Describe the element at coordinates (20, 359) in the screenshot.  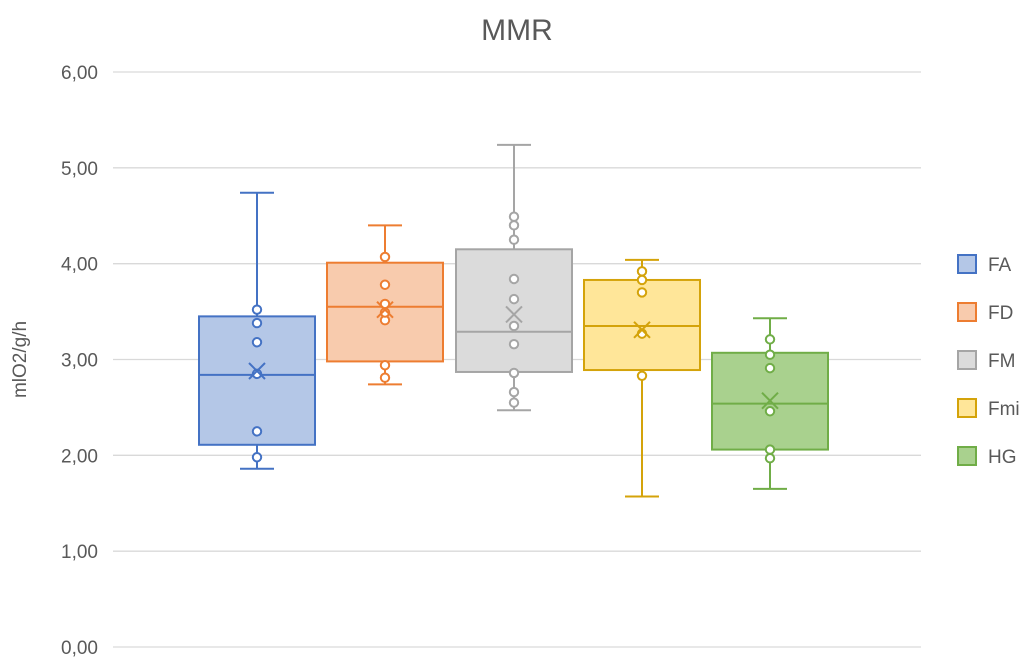
I see `y-axis-label: mlO2/g/h` at that location.